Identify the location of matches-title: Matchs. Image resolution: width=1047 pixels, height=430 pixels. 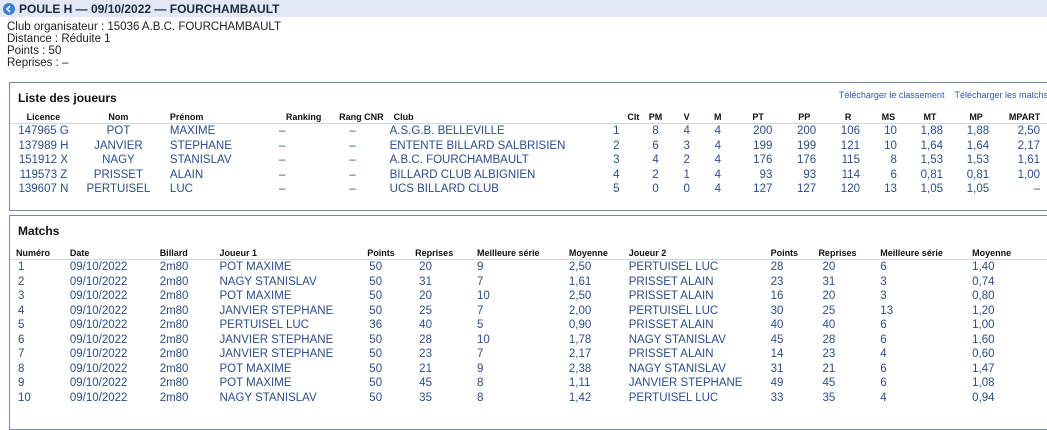
(39, 231).